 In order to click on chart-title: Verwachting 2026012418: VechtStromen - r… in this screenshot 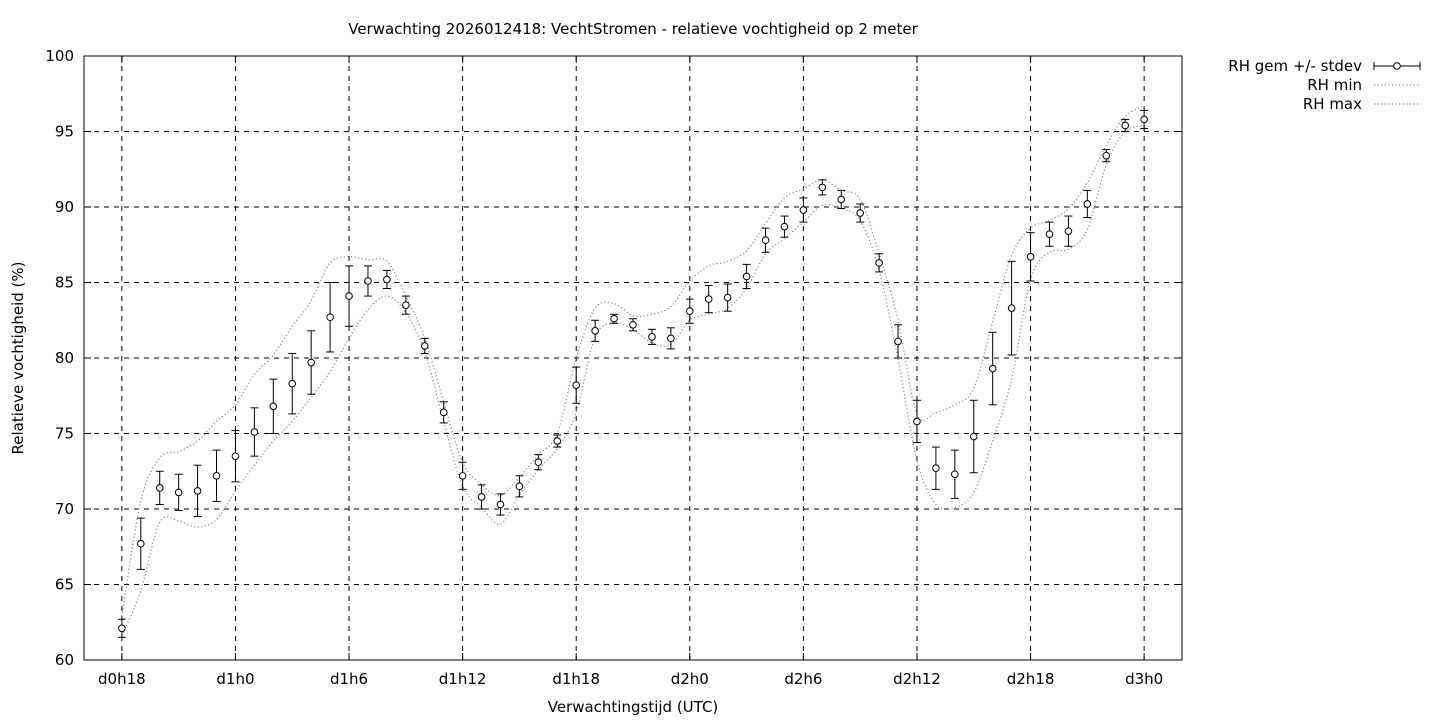, I will do `click(633, 29)`.